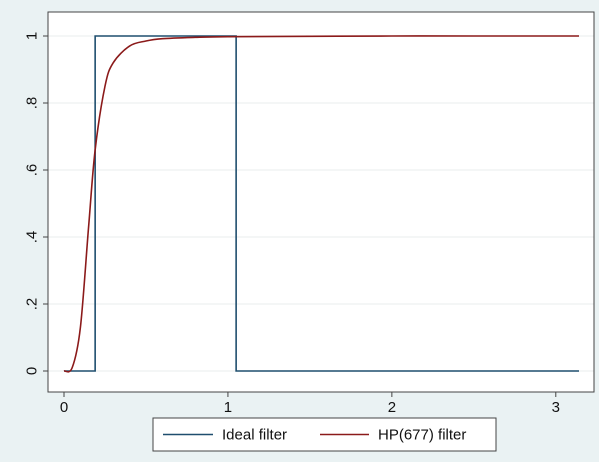 The image size is (599, 462). I want to click on legend-label: Ideal filter, so click(254, 435).